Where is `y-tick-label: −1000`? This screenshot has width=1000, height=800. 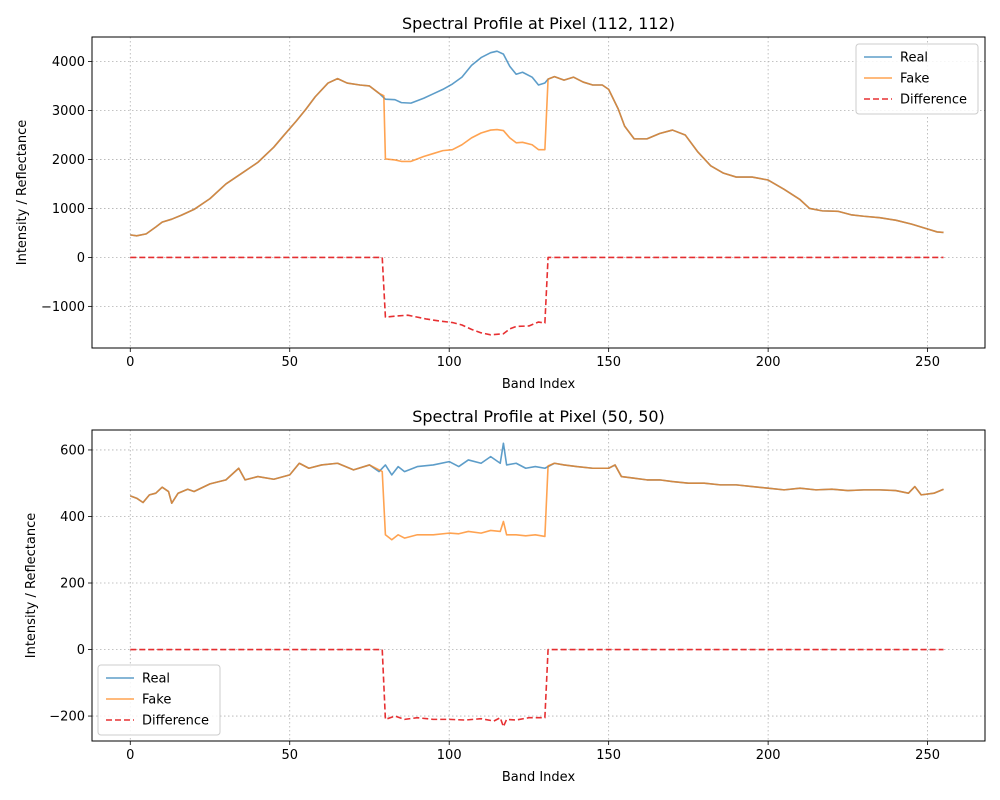 y-tick-label: −1000 is located at coordinates (63, 307).